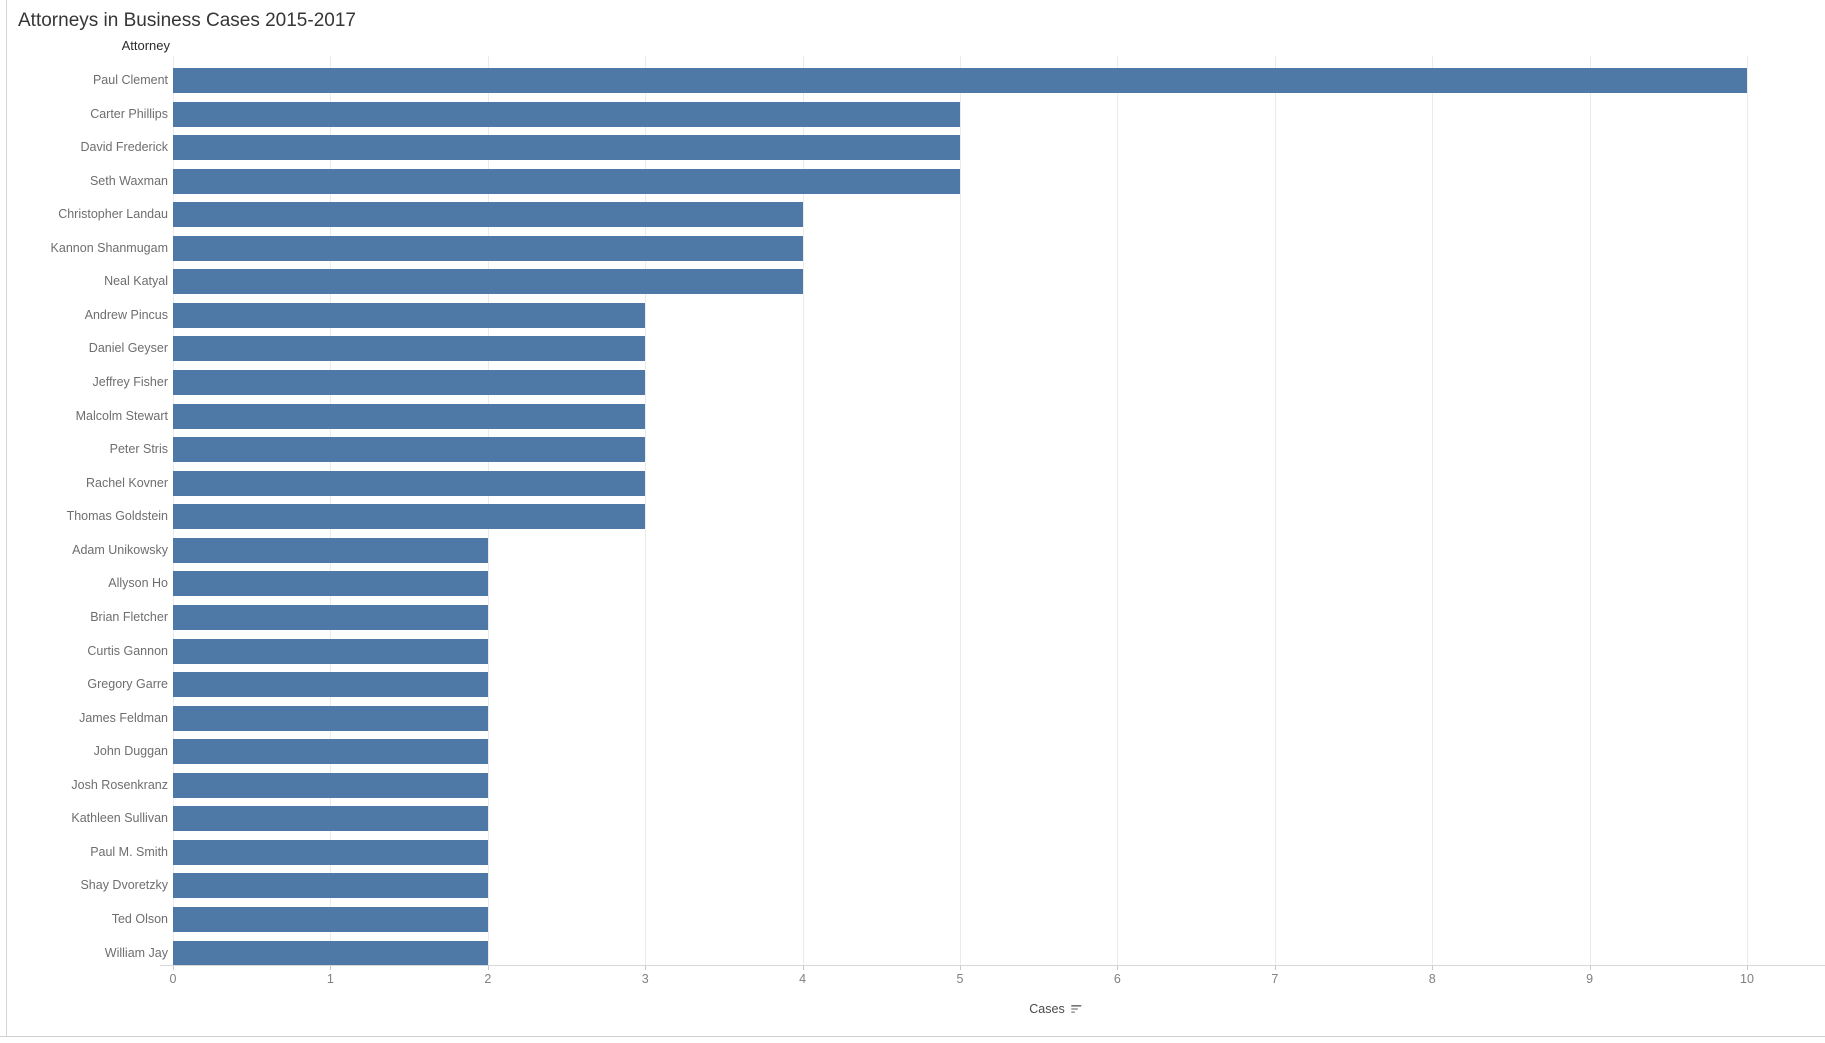  Describe the element at coordinates (127, 482) in the screenshot. I see `row-label: Rachel Kovner` at that location.